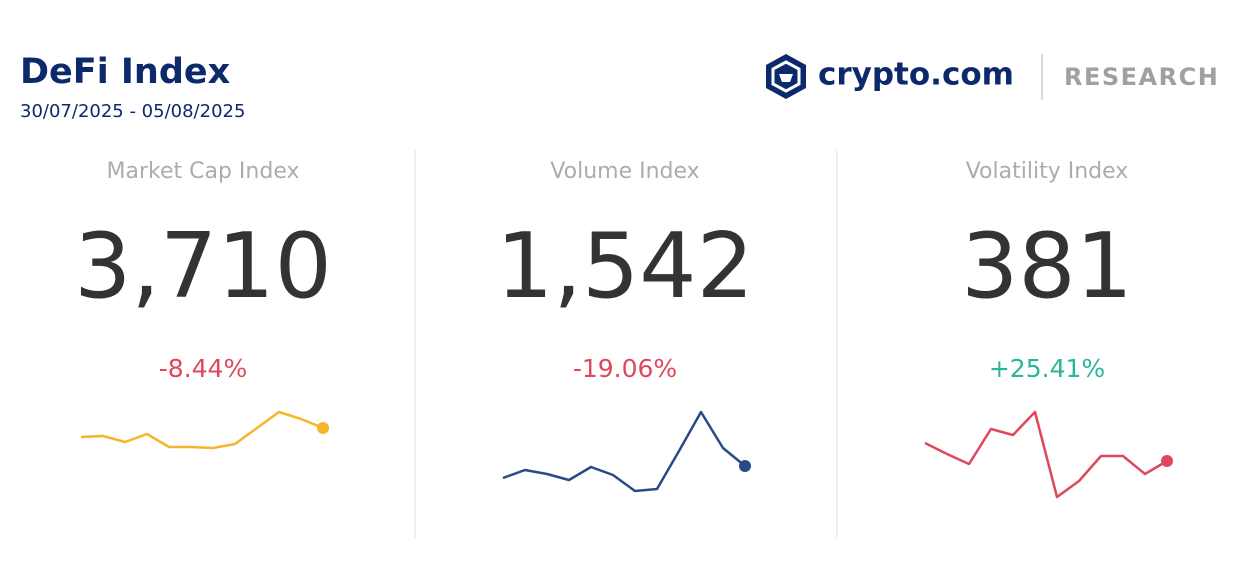 The width and height of the screenshot is (1250, 563). What do you see at coordinates (624, 171) in the screenshot?
I see `panel-title: Volume Index` at bounding box center [624, 171].